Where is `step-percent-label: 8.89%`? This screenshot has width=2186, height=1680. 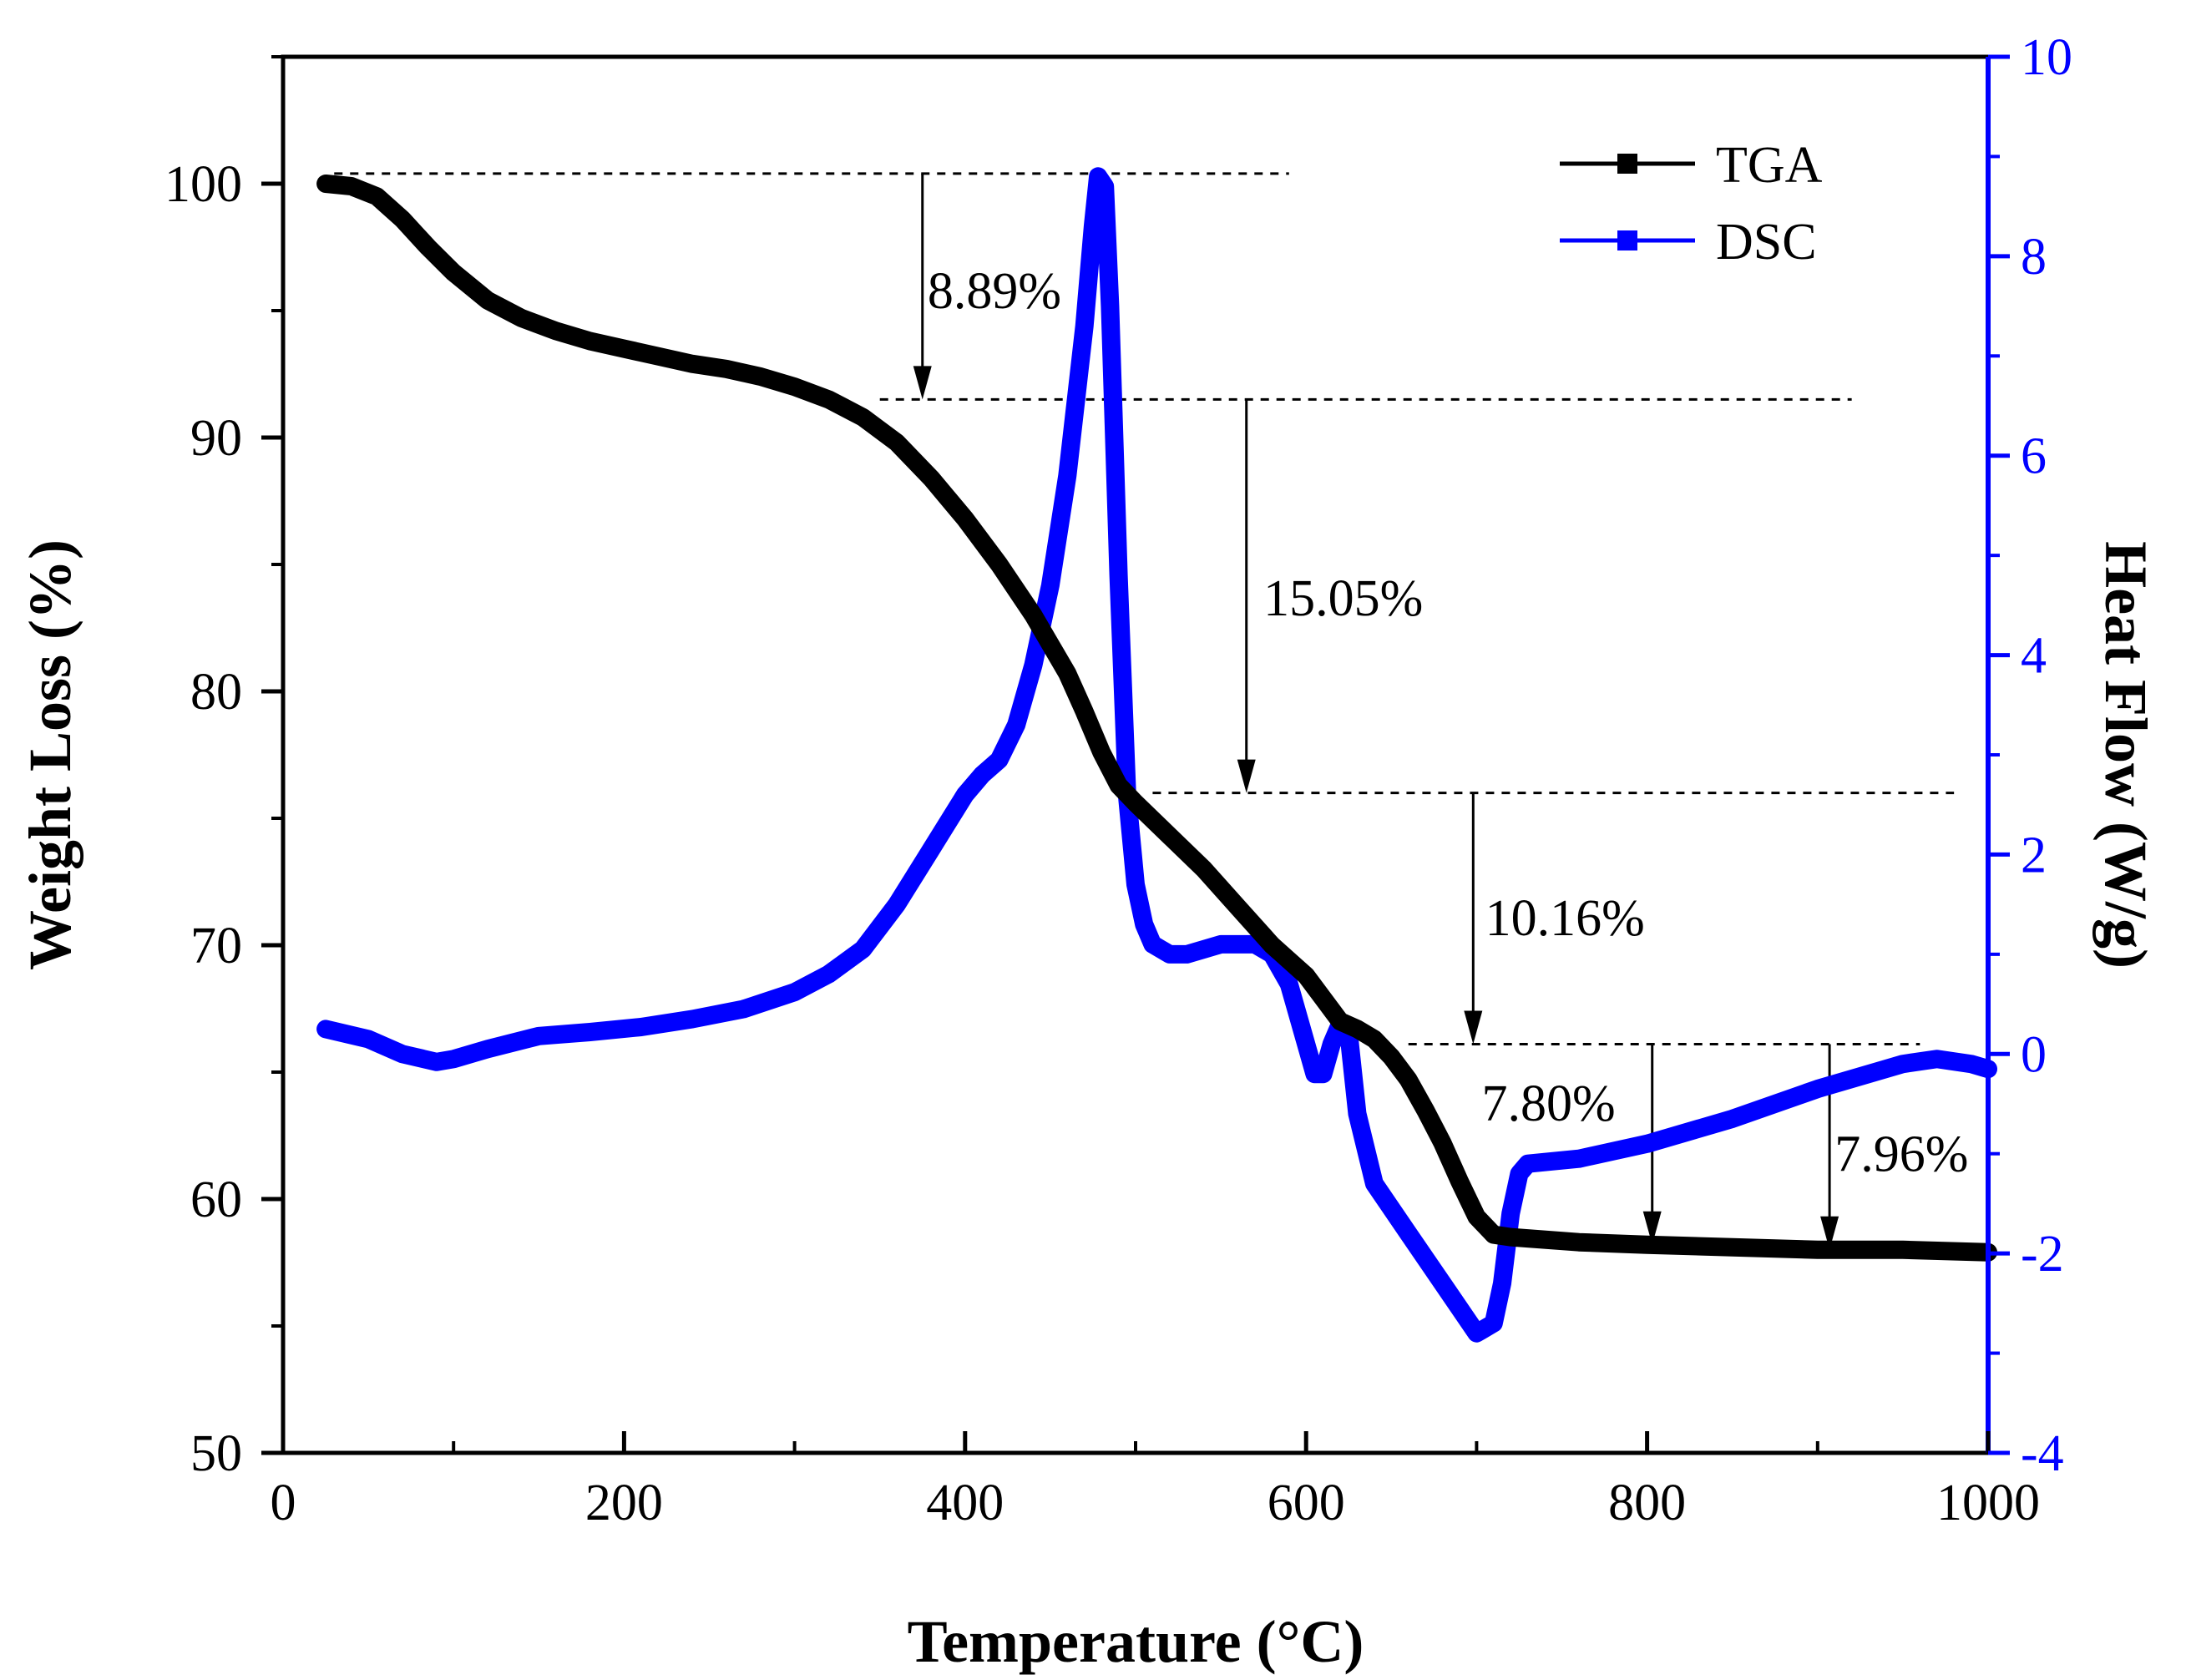
step-percent-label: 8.89% is located at coordinates (994, 291).